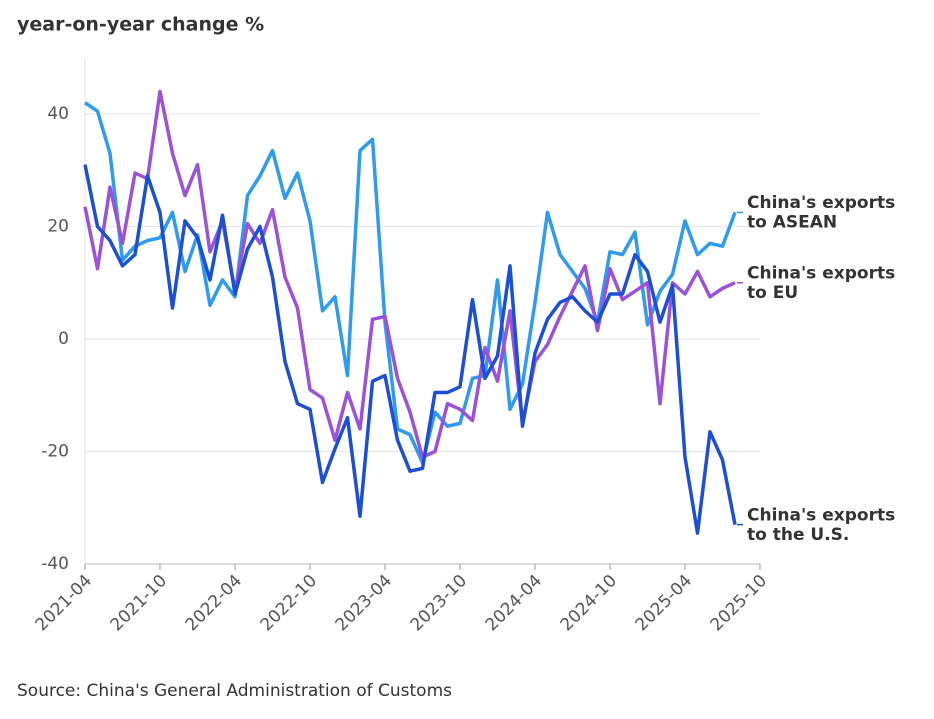  I want to click on x-tick-label: 2021-10, so click(139, 603).